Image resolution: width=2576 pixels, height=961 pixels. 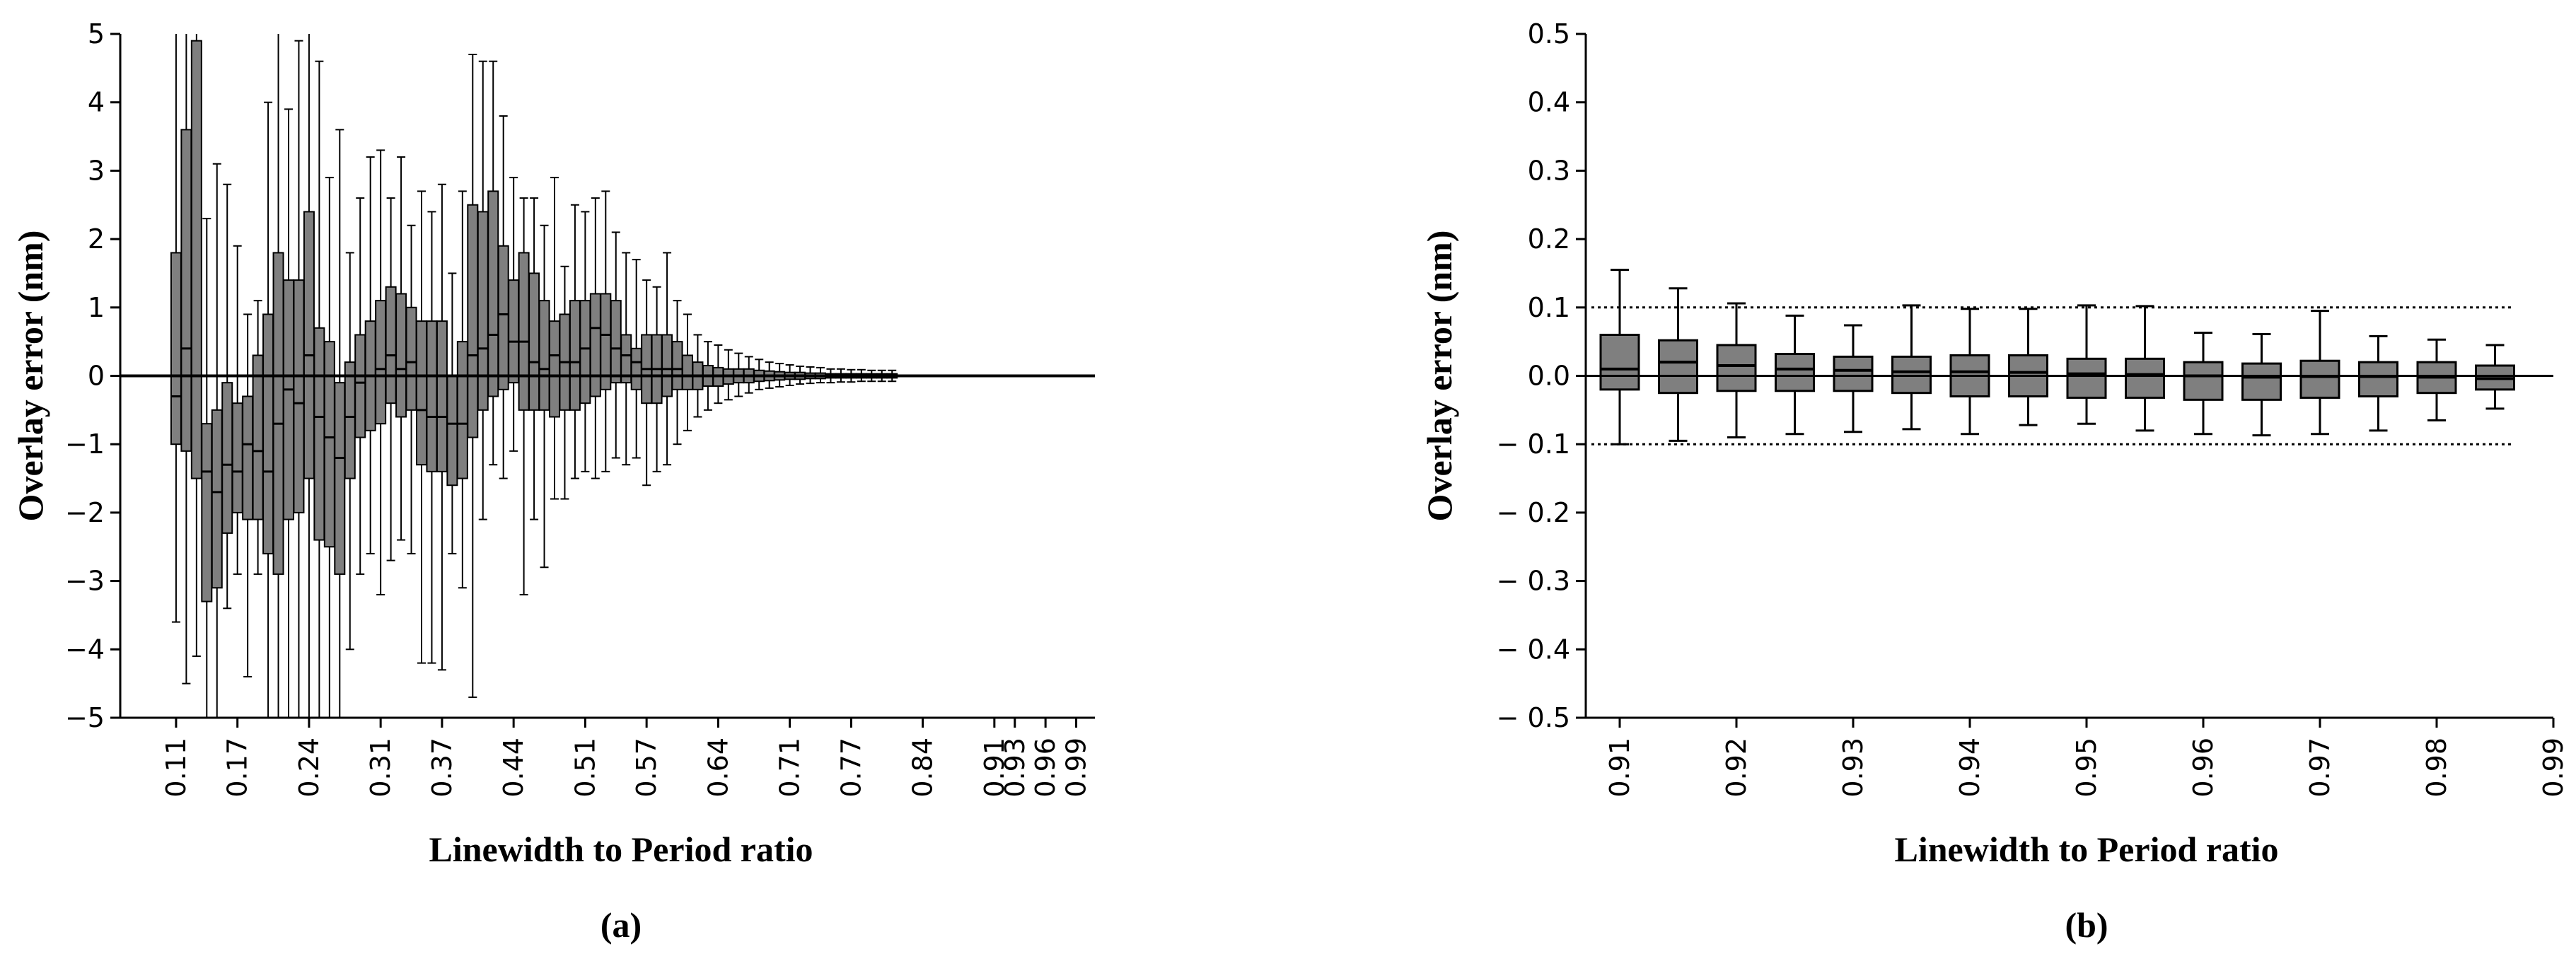 What do you see at coordinates (96, 102) in the screenshot?
I see `a-y-tick-label: 4` at bounding box center [96, 102].